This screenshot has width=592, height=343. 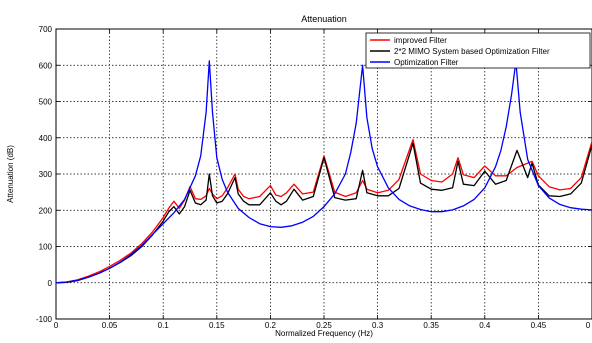 I want to click on legend-box, so click(x=478, y=50).